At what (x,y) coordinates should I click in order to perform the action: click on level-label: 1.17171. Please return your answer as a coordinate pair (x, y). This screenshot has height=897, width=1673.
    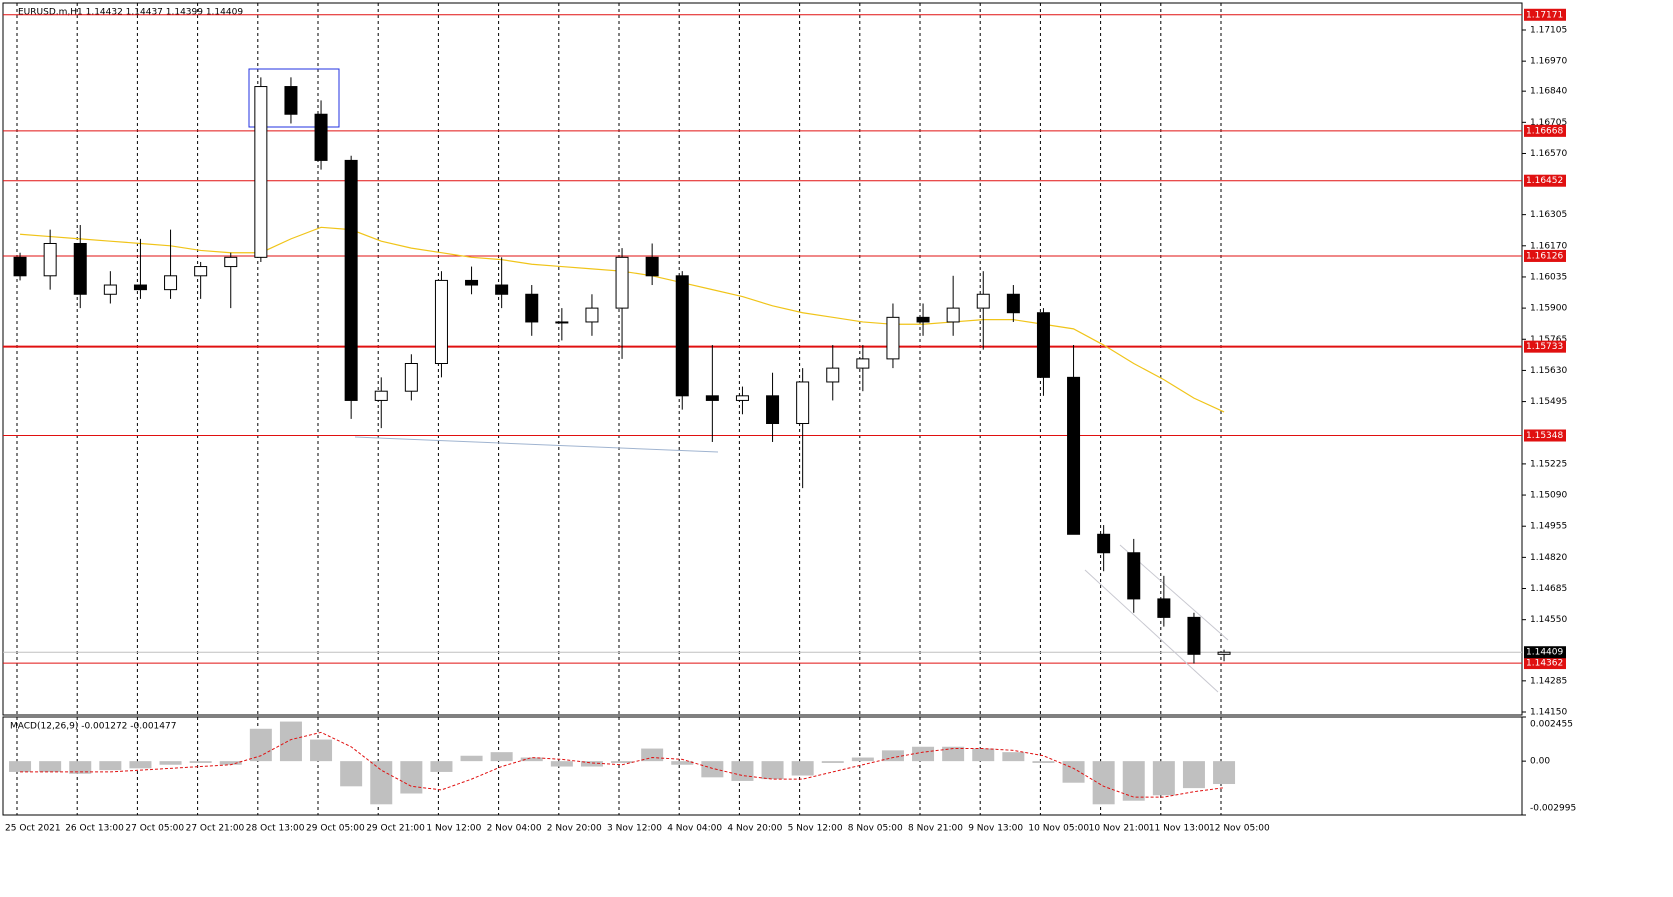
    Looking at the image, I should click on (1544, 15).